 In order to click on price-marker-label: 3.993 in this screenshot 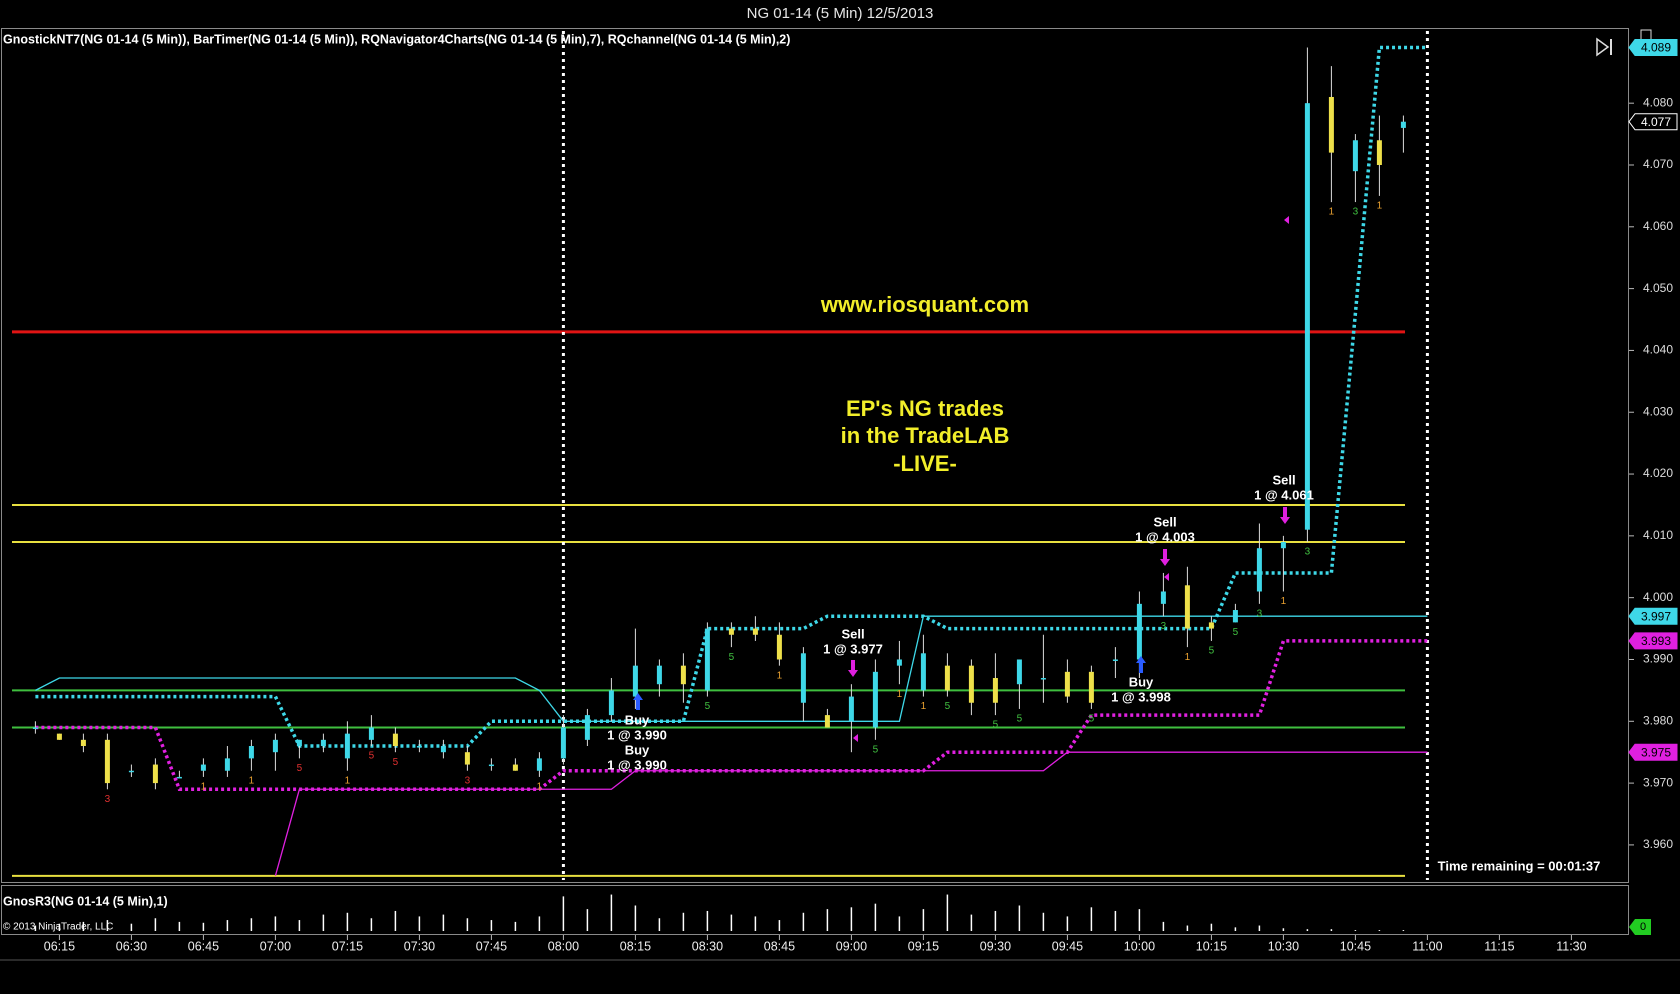, I will do `click(1656, 641)`.